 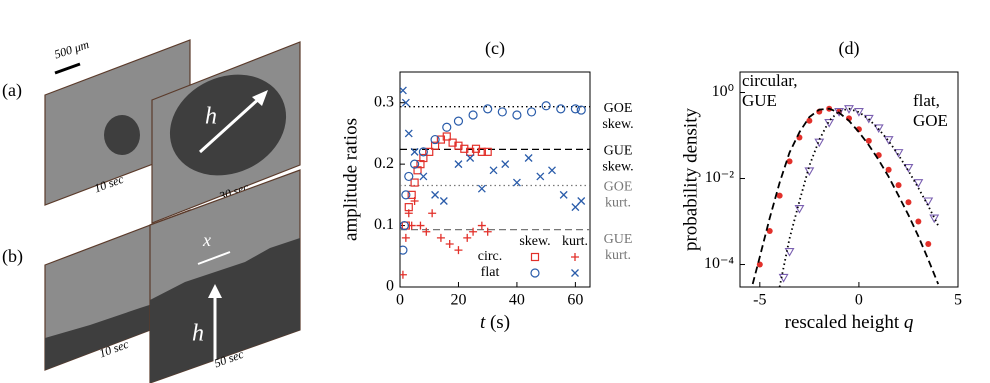 I want to click on plot-frame, so click(x=495, y=179).